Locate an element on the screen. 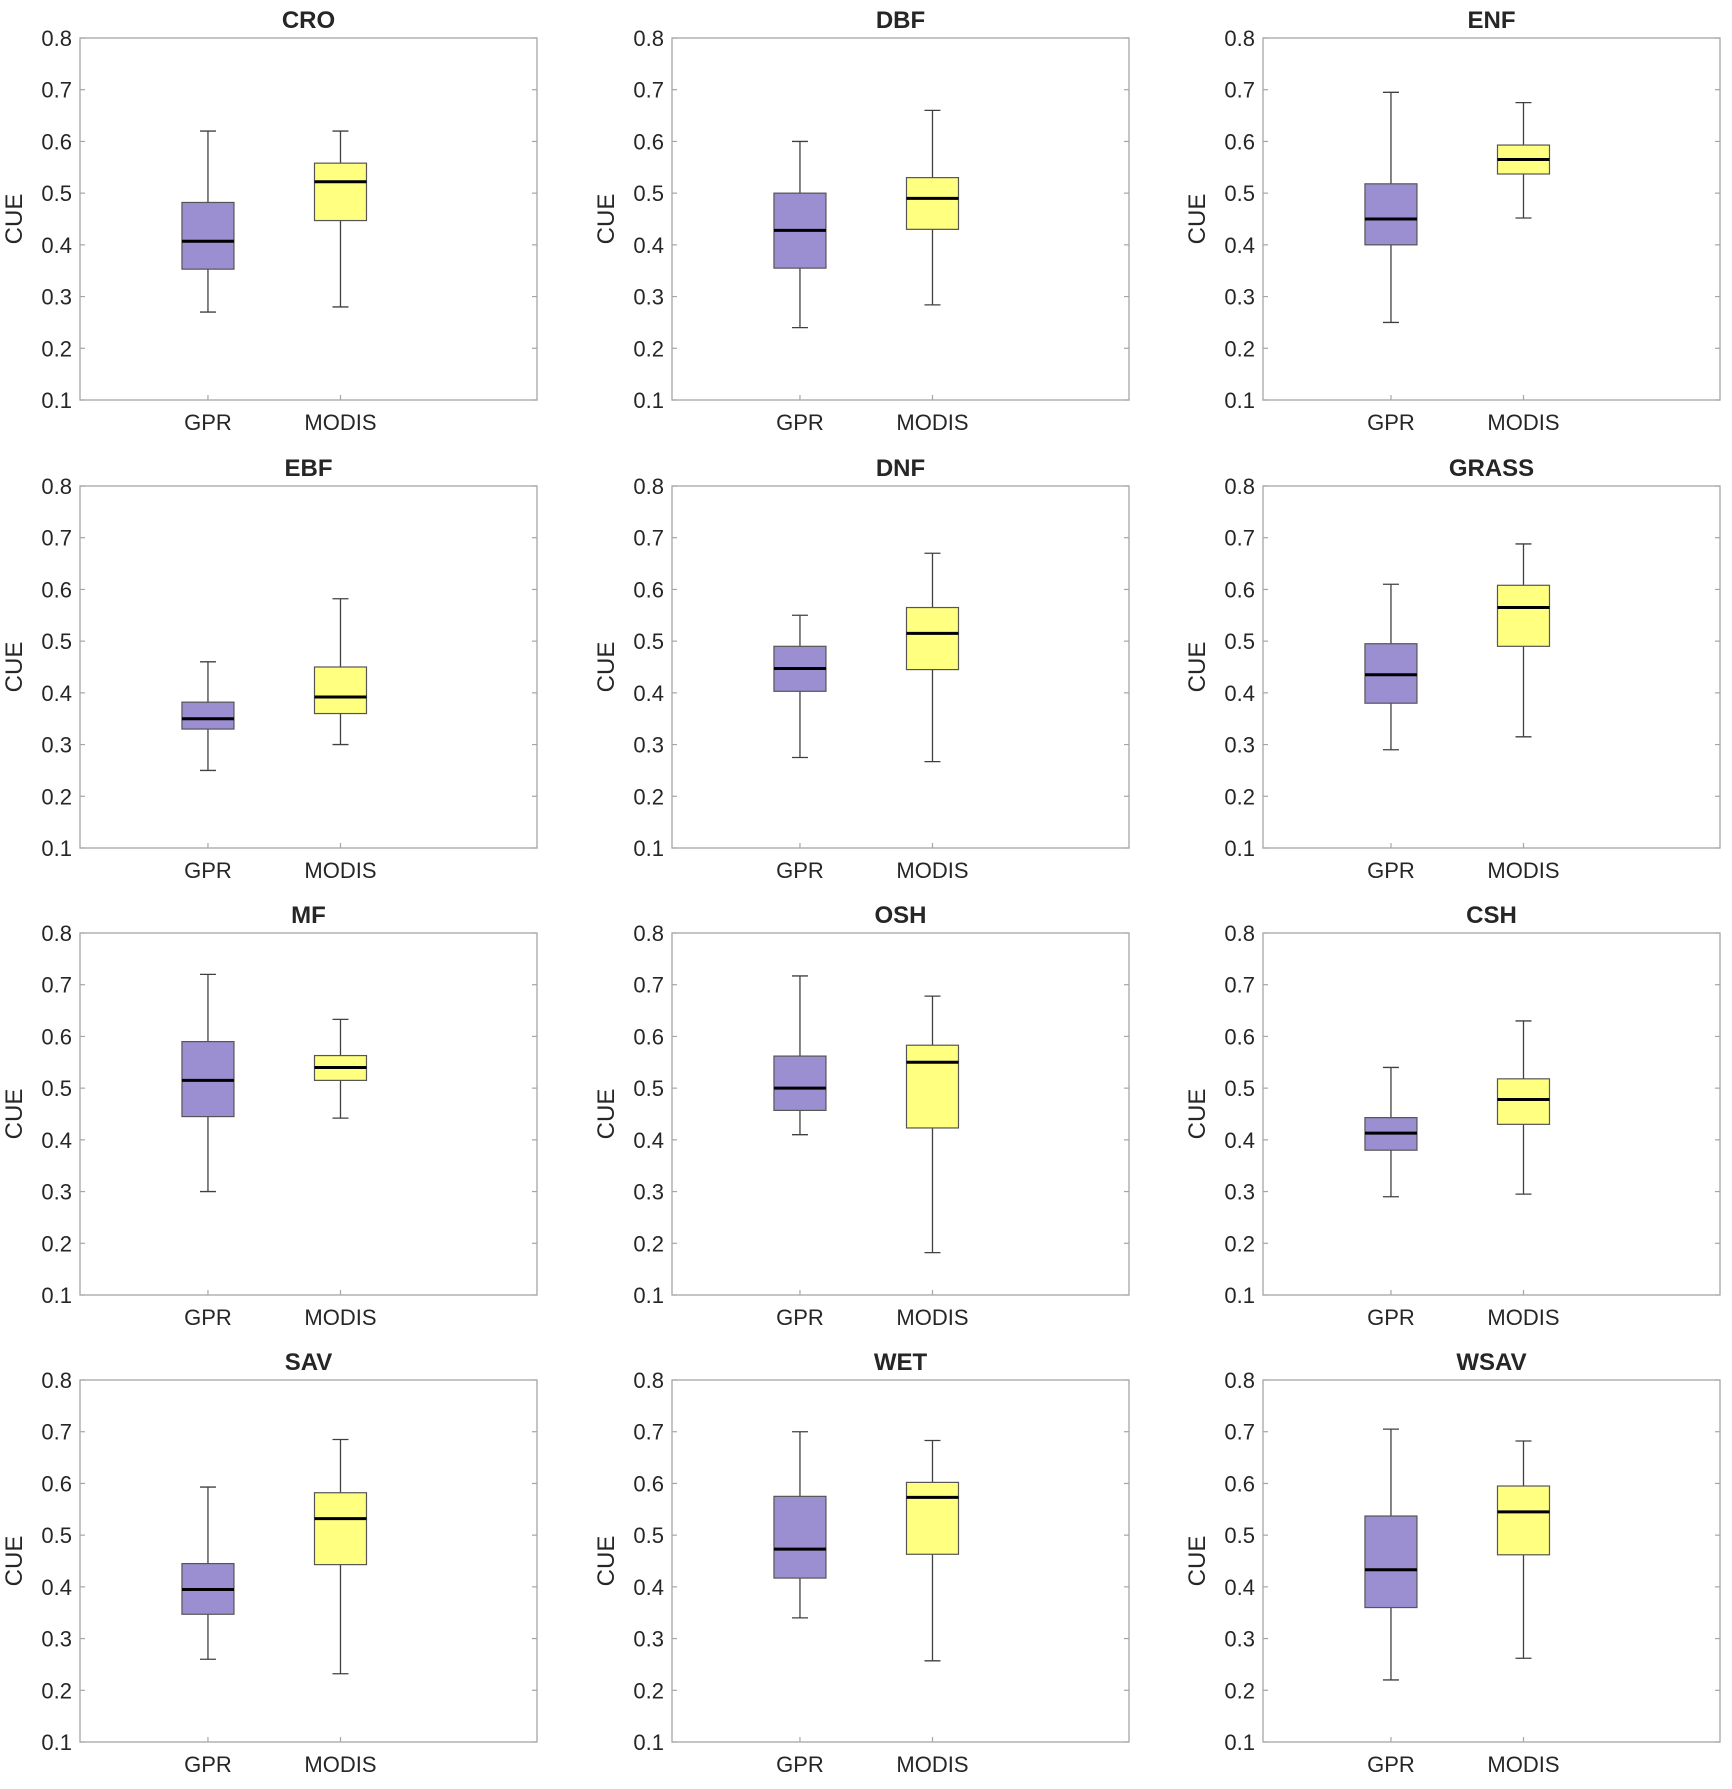 This screenshot has height=1789, width=1732. panel-title: DBF is located at coordinates (900, 20).